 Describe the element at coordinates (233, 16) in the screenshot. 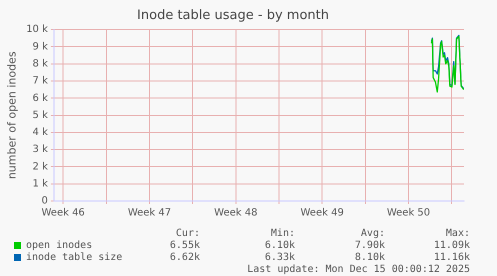

I see `chart-title: Inode table usage - by month` at that location.